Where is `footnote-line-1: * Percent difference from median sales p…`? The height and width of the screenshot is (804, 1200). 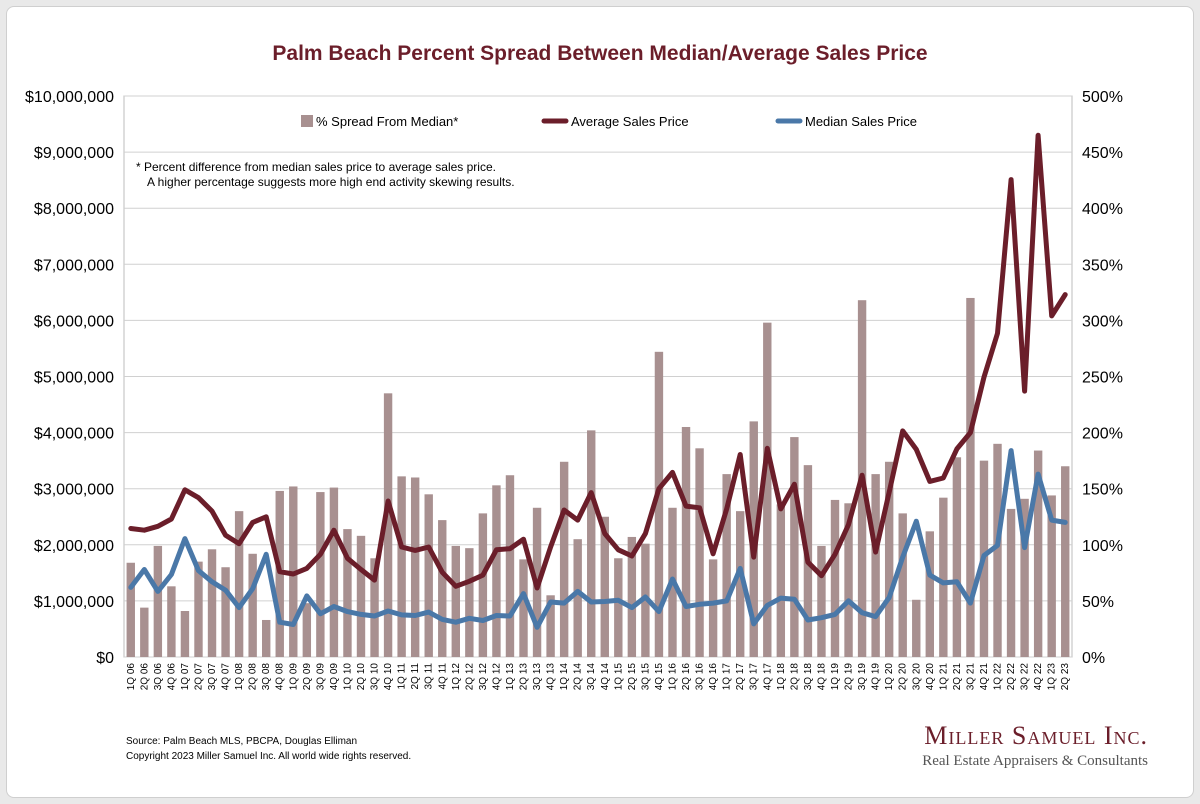
footnote-line-1: * Percent difference from median sales p… is located at coordinates (316, 167).